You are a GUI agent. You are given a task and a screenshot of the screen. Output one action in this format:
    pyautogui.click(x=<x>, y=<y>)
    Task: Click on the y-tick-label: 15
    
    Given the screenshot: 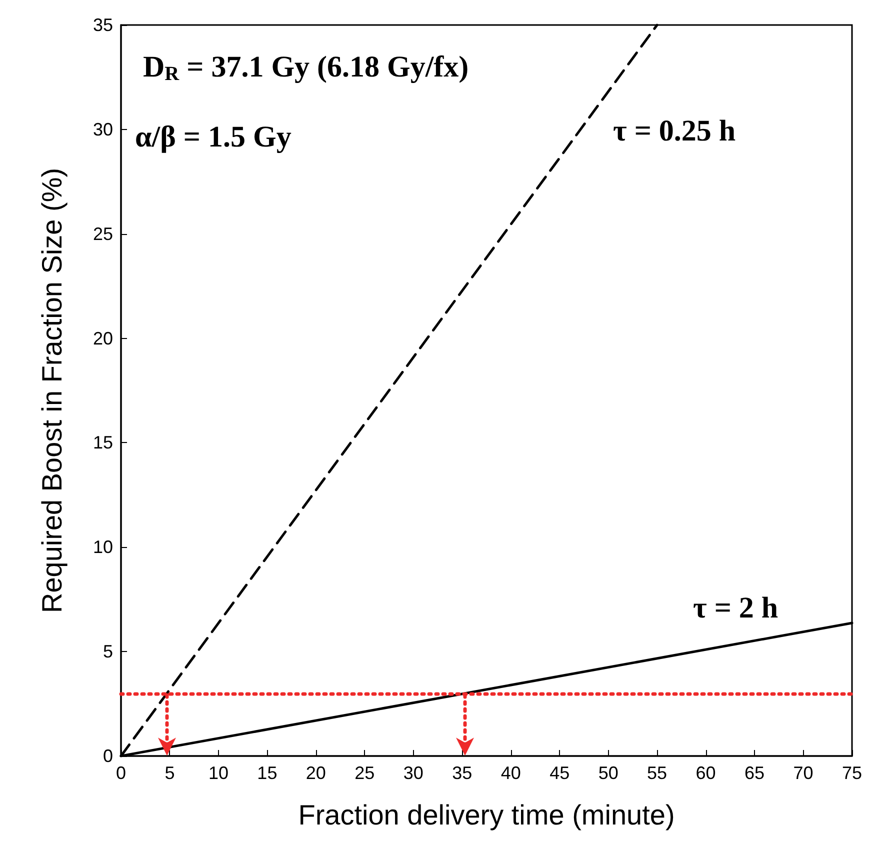 What is the action you would take?
    pyautogui.click(x=102, y=442)
    